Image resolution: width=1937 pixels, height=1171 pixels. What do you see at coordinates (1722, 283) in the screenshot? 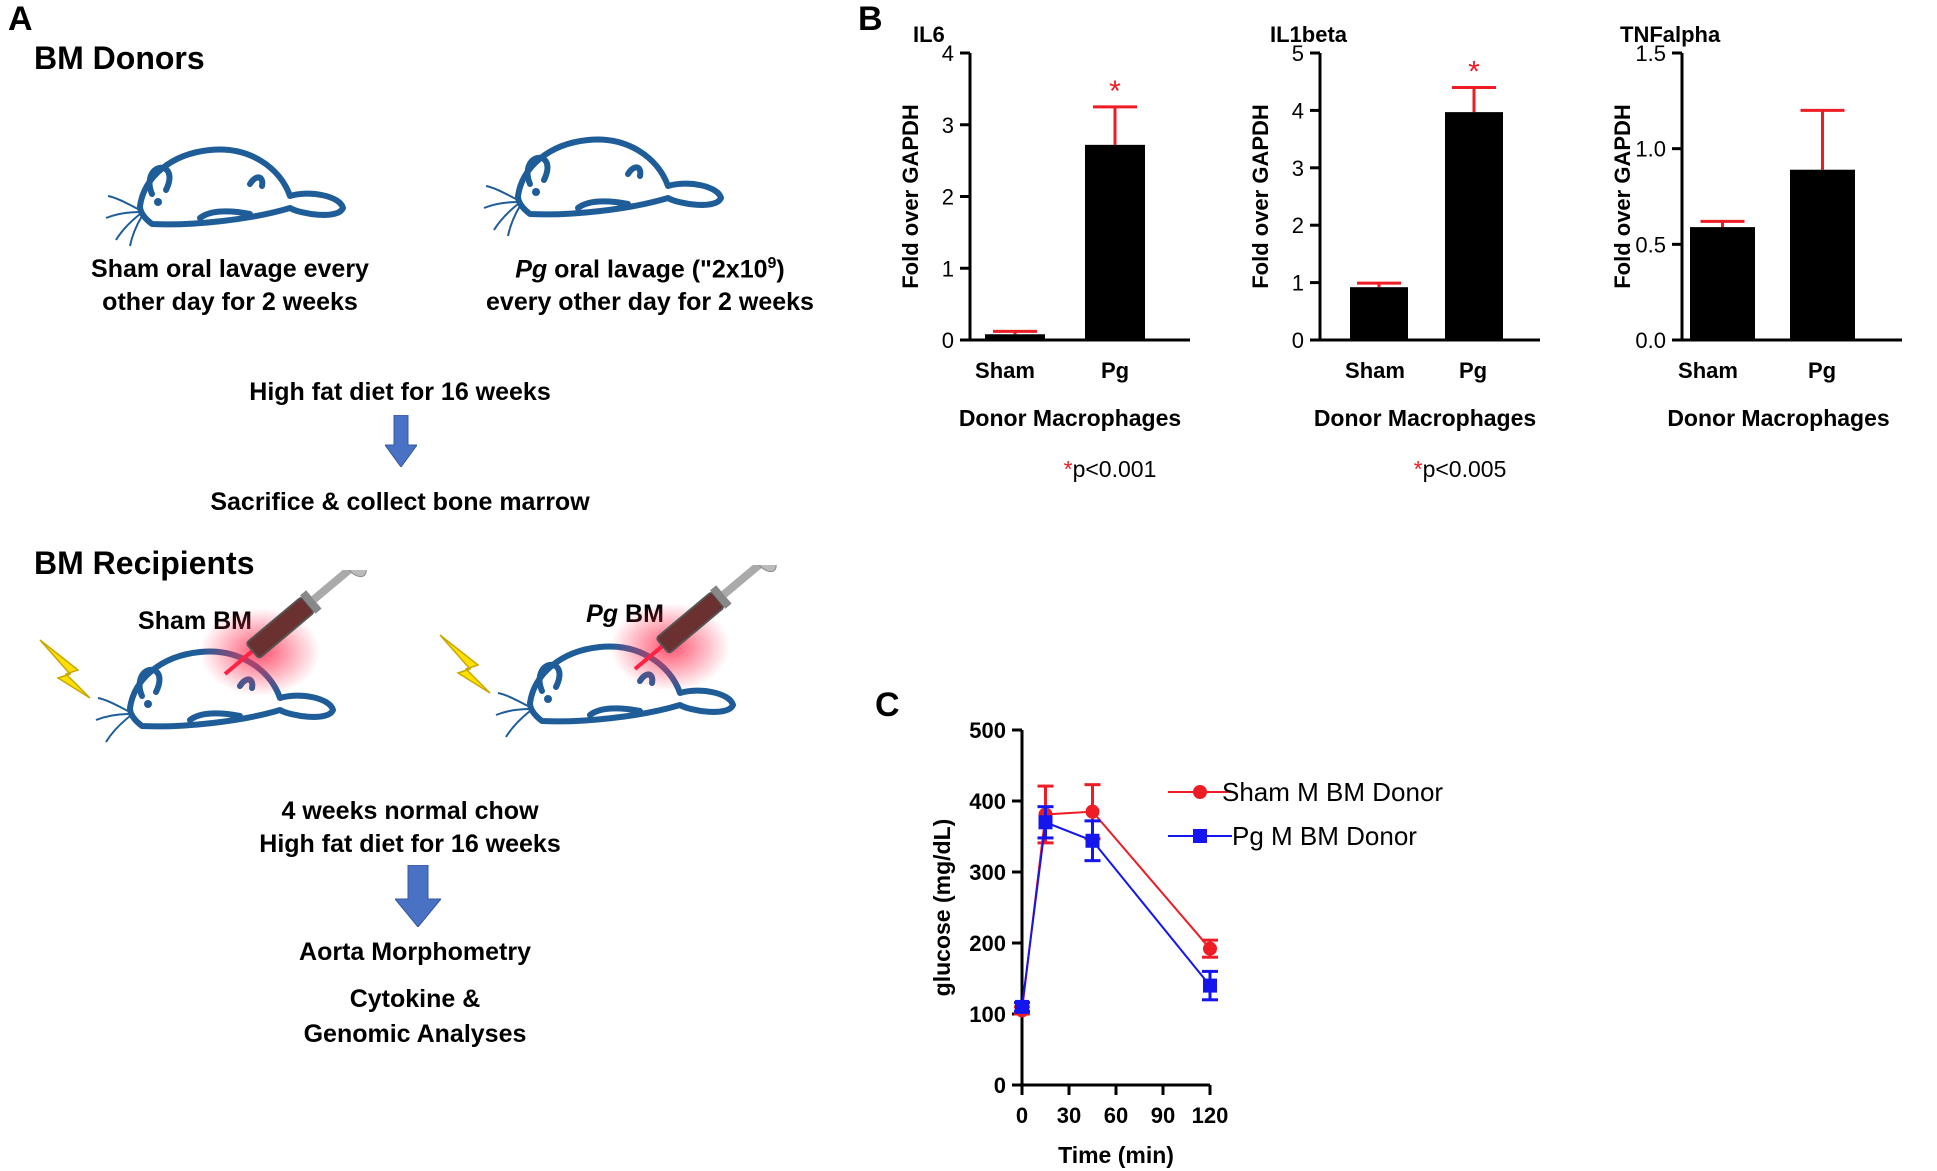
I see `tnfalpha-bar-sham` at bounding box center [1722, 283].